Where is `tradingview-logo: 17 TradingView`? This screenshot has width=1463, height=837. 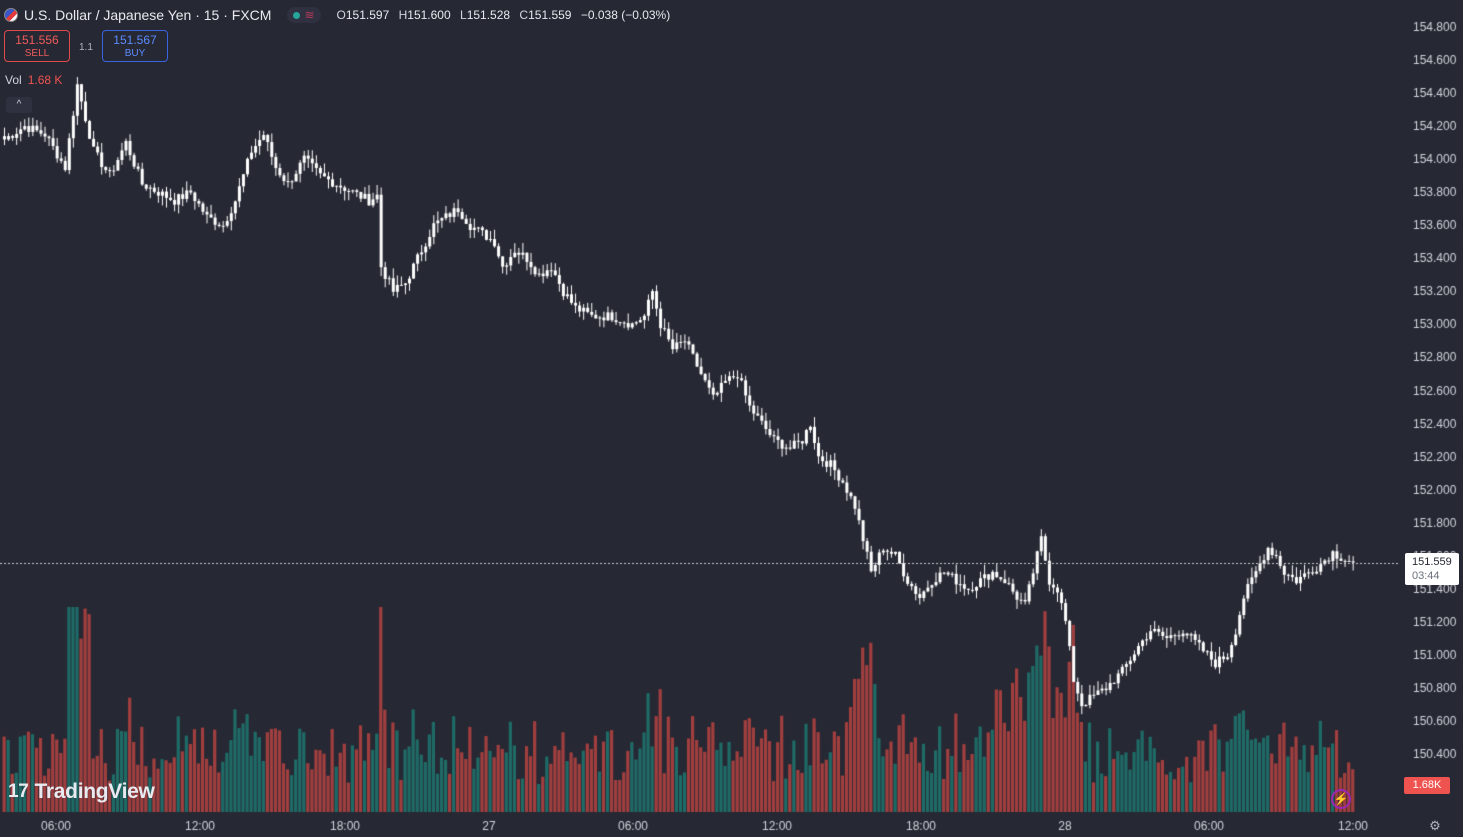 tradingview-logo: 17 TradingView is located at coordinates (81, 792).